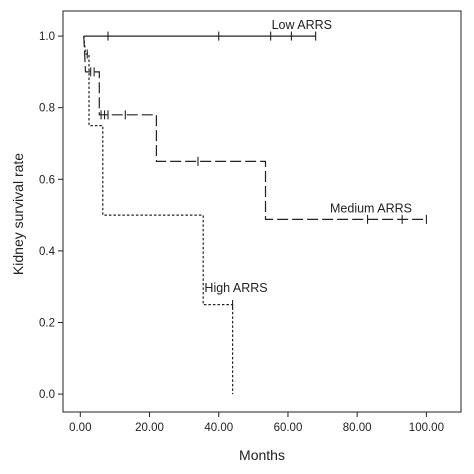 Image resolution: width=474 pixels, height=474 pixels. Describe the element at coordinates (51, 216) in the screenshot. I see `y-axis: 0.0 0.2 0.4 0.6 0.8 1.0` at that location.